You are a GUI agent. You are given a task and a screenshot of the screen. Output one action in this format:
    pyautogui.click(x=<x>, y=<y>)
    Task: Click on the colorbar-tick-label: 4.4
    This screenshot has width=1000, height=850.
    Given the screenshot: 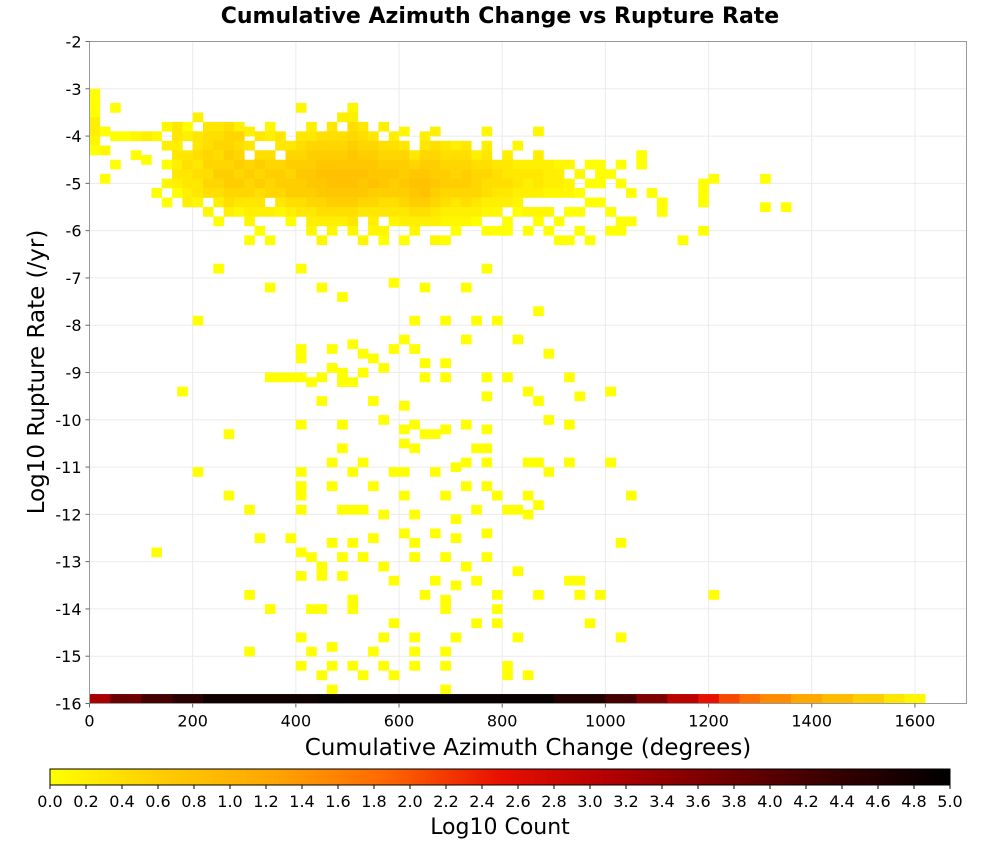 What is the action you would take?
    pyautogui.click(x=841, y=801)
    